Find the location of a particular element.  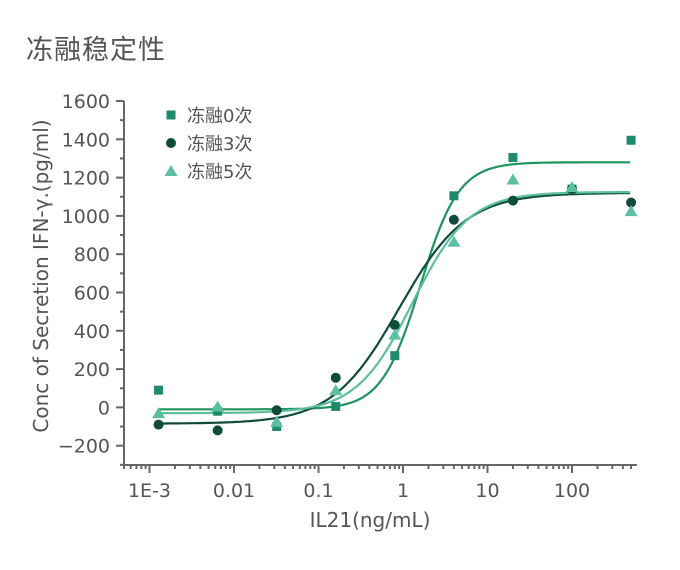

legend-marker-triangle is located at coordinates (171, 170).